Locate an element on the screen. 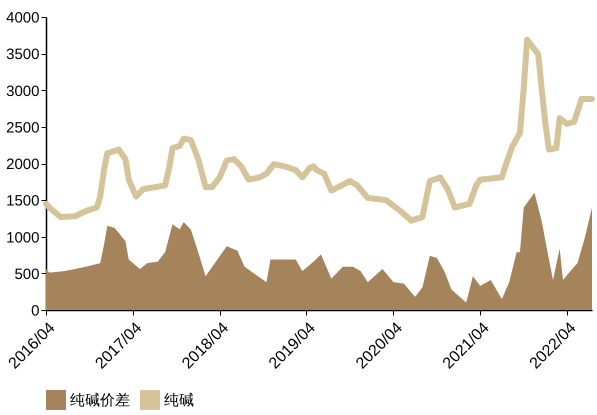 The width and height of the screenshot is (597, 415). y-tick-label: 1000 is located at coordinates (23, 237).